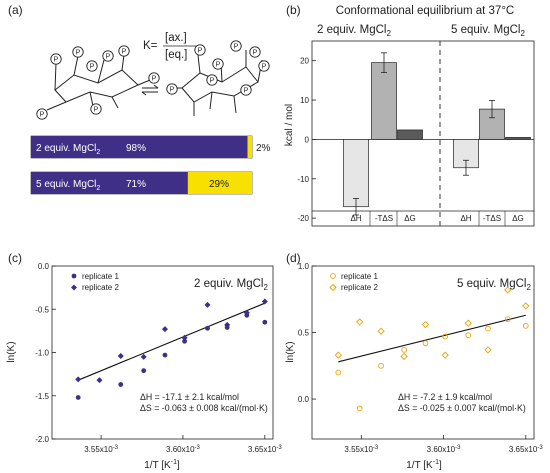 The height and width of the screenshot is (473, 550). What do you see at coordinates (183, 449) in the screenshot?
I see `x-tick-label: 3.60x10⁻³` at bounding box center [183, 449].